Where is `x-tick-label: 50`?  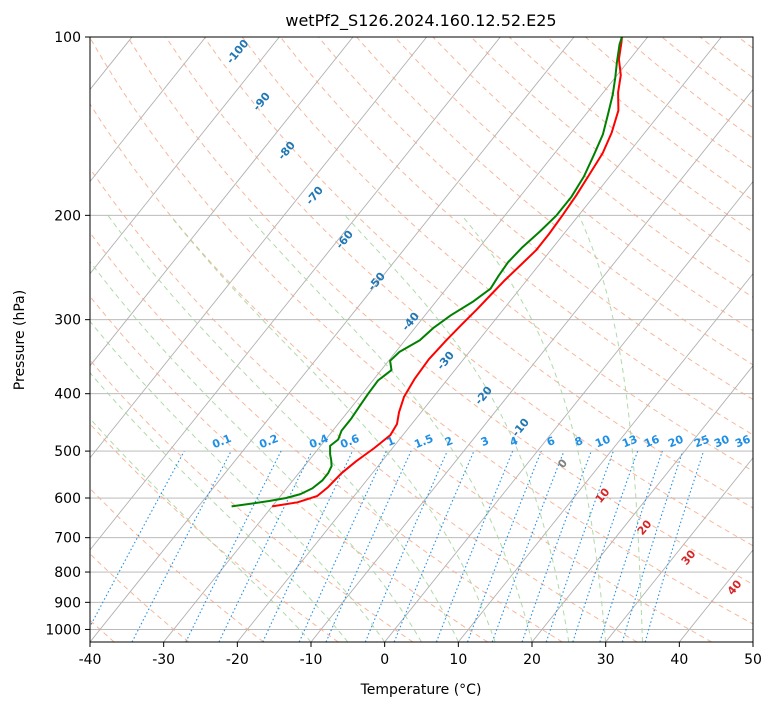 x-tick-label: 50 is located at coordinates (753, 660).